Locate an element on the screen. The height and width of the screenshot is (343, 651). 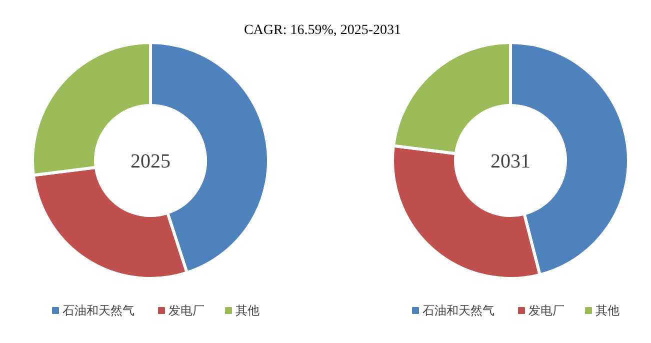
text: 2031 is located at coordinates (510, 161).